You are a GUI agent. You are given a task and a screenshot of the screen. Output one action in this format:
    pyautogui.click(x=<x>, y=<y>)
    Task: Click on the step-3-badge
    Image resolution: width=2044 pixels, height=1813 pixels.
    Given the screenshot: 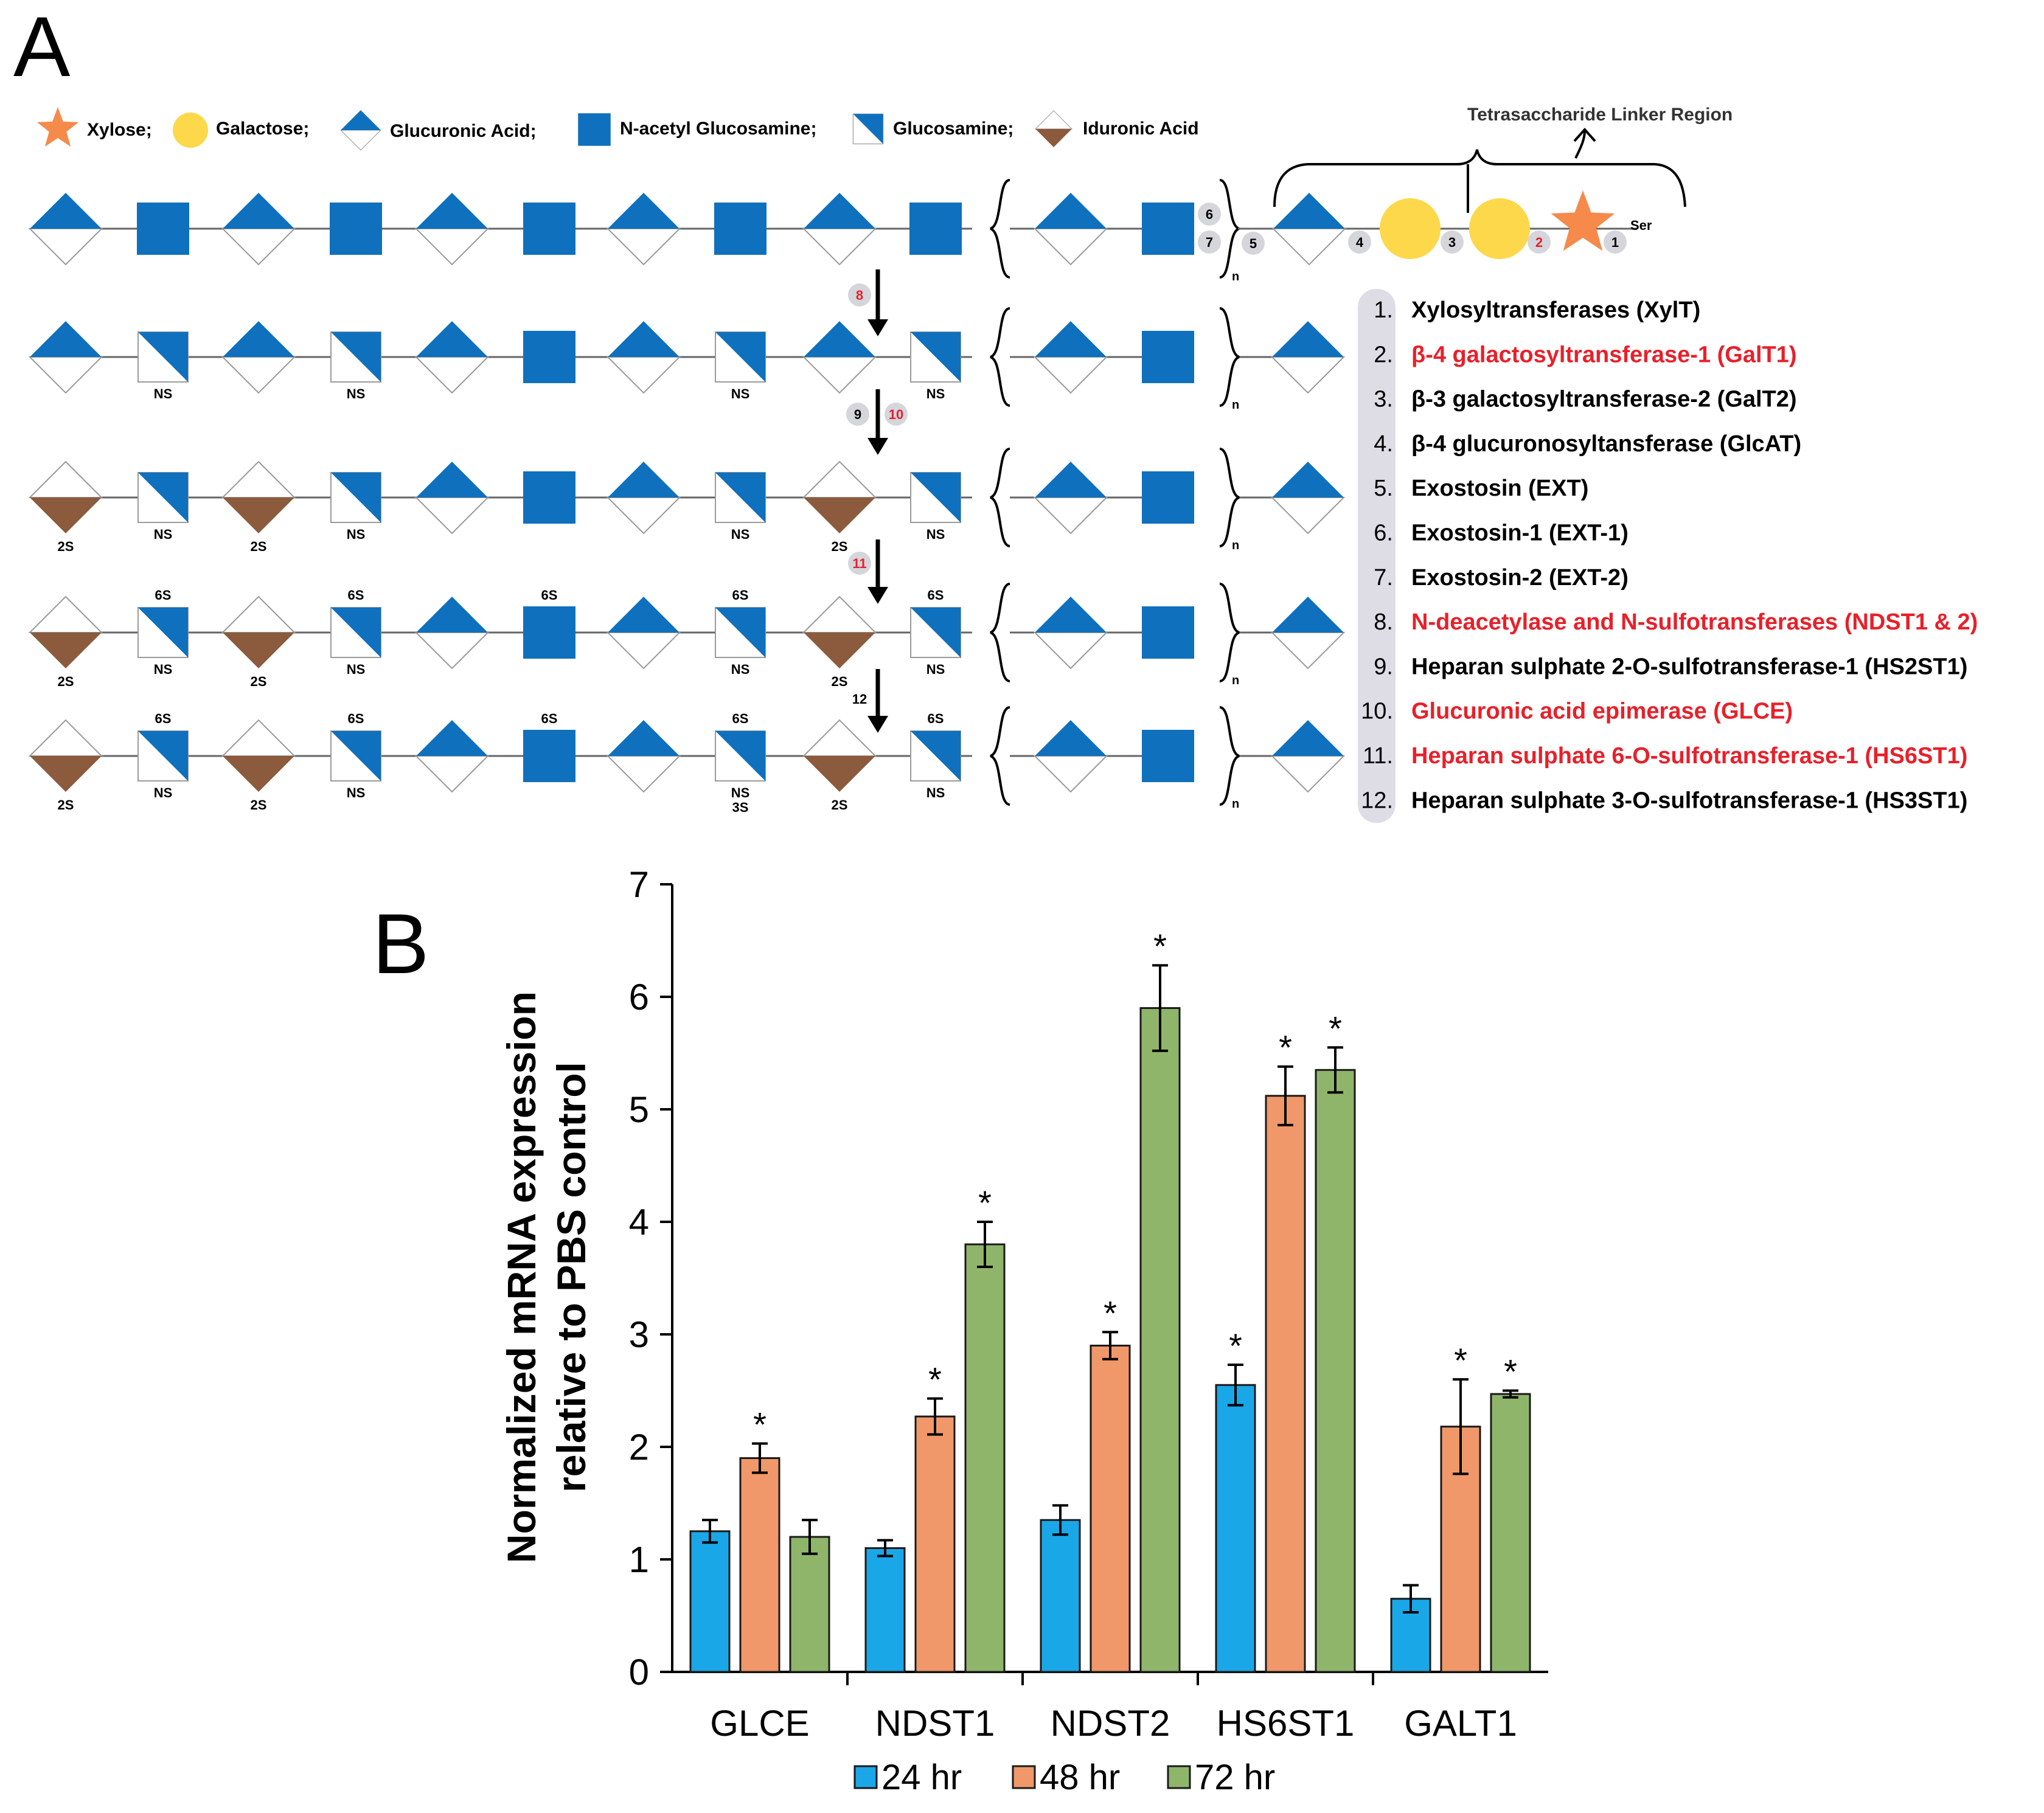 What is the action you would take?
    pyautogui.click(x=1452, y=242)
    